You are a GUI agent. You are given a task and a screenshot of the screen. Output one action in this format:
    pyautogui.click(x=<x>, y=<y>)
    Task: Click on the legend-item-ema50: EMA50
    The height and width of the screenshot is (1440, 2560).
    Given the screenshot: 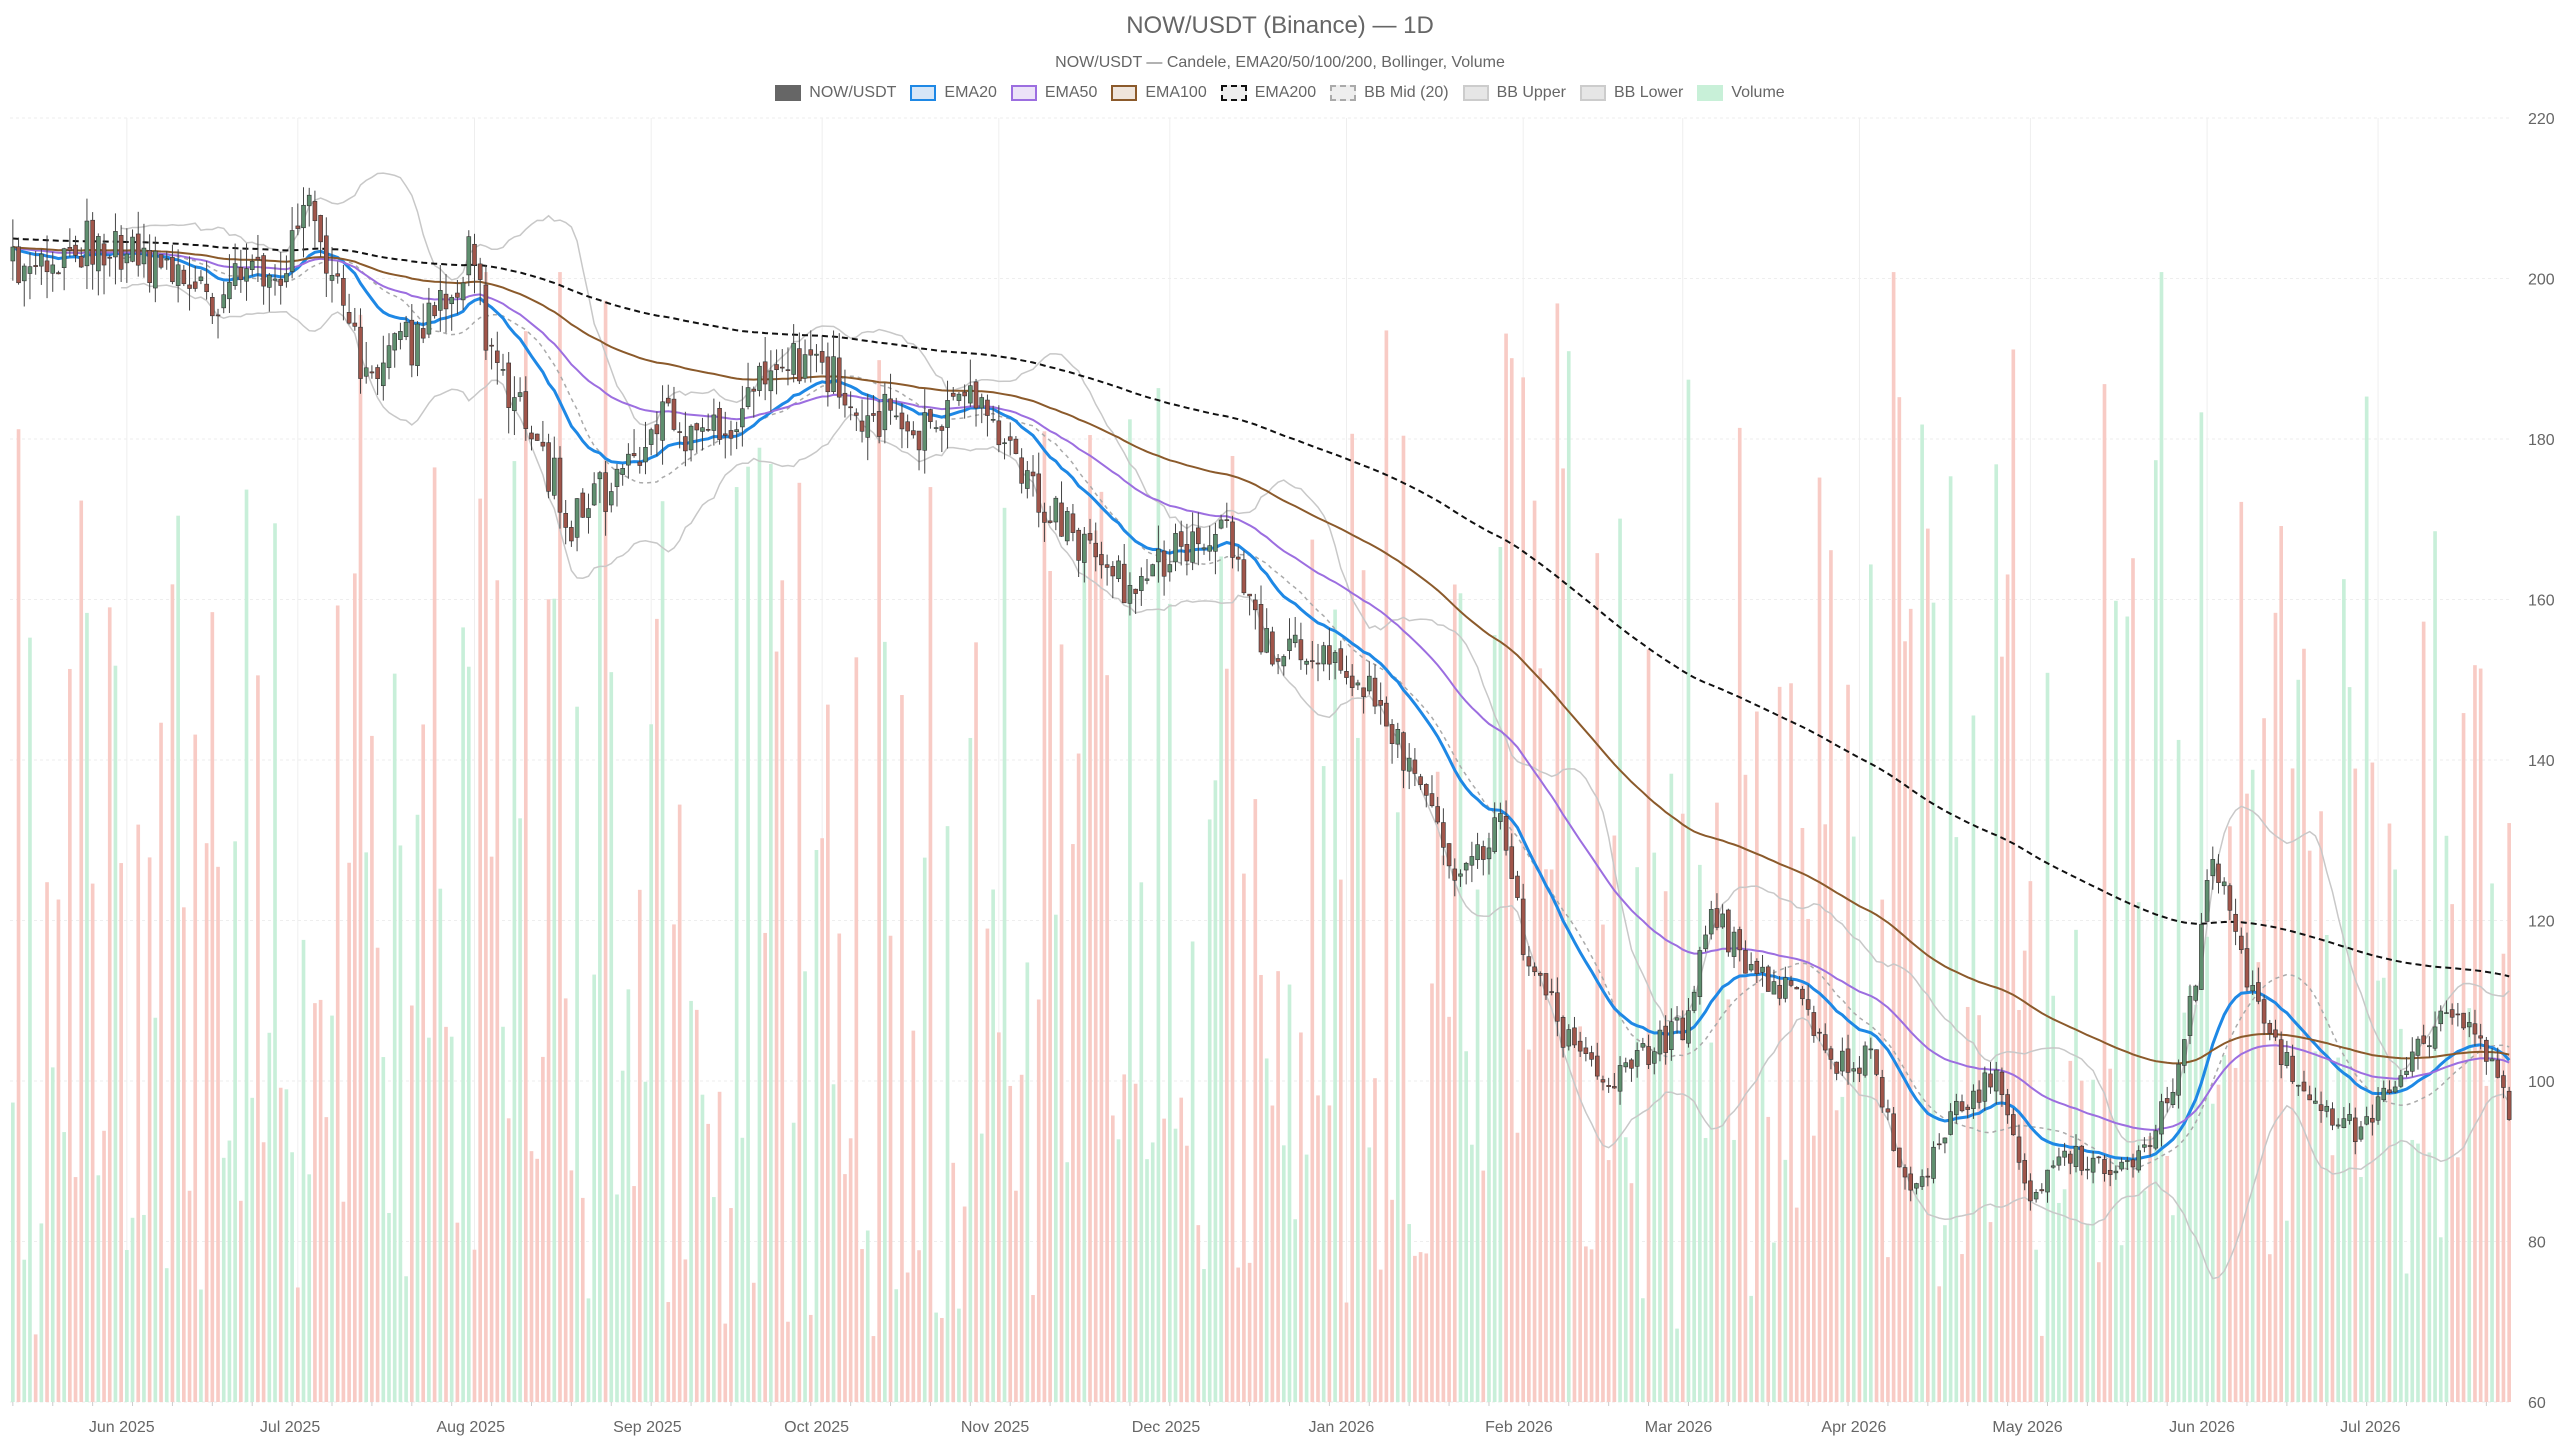 What is the action you would take?
    pyautogui.click(x=1053, y=93)
    